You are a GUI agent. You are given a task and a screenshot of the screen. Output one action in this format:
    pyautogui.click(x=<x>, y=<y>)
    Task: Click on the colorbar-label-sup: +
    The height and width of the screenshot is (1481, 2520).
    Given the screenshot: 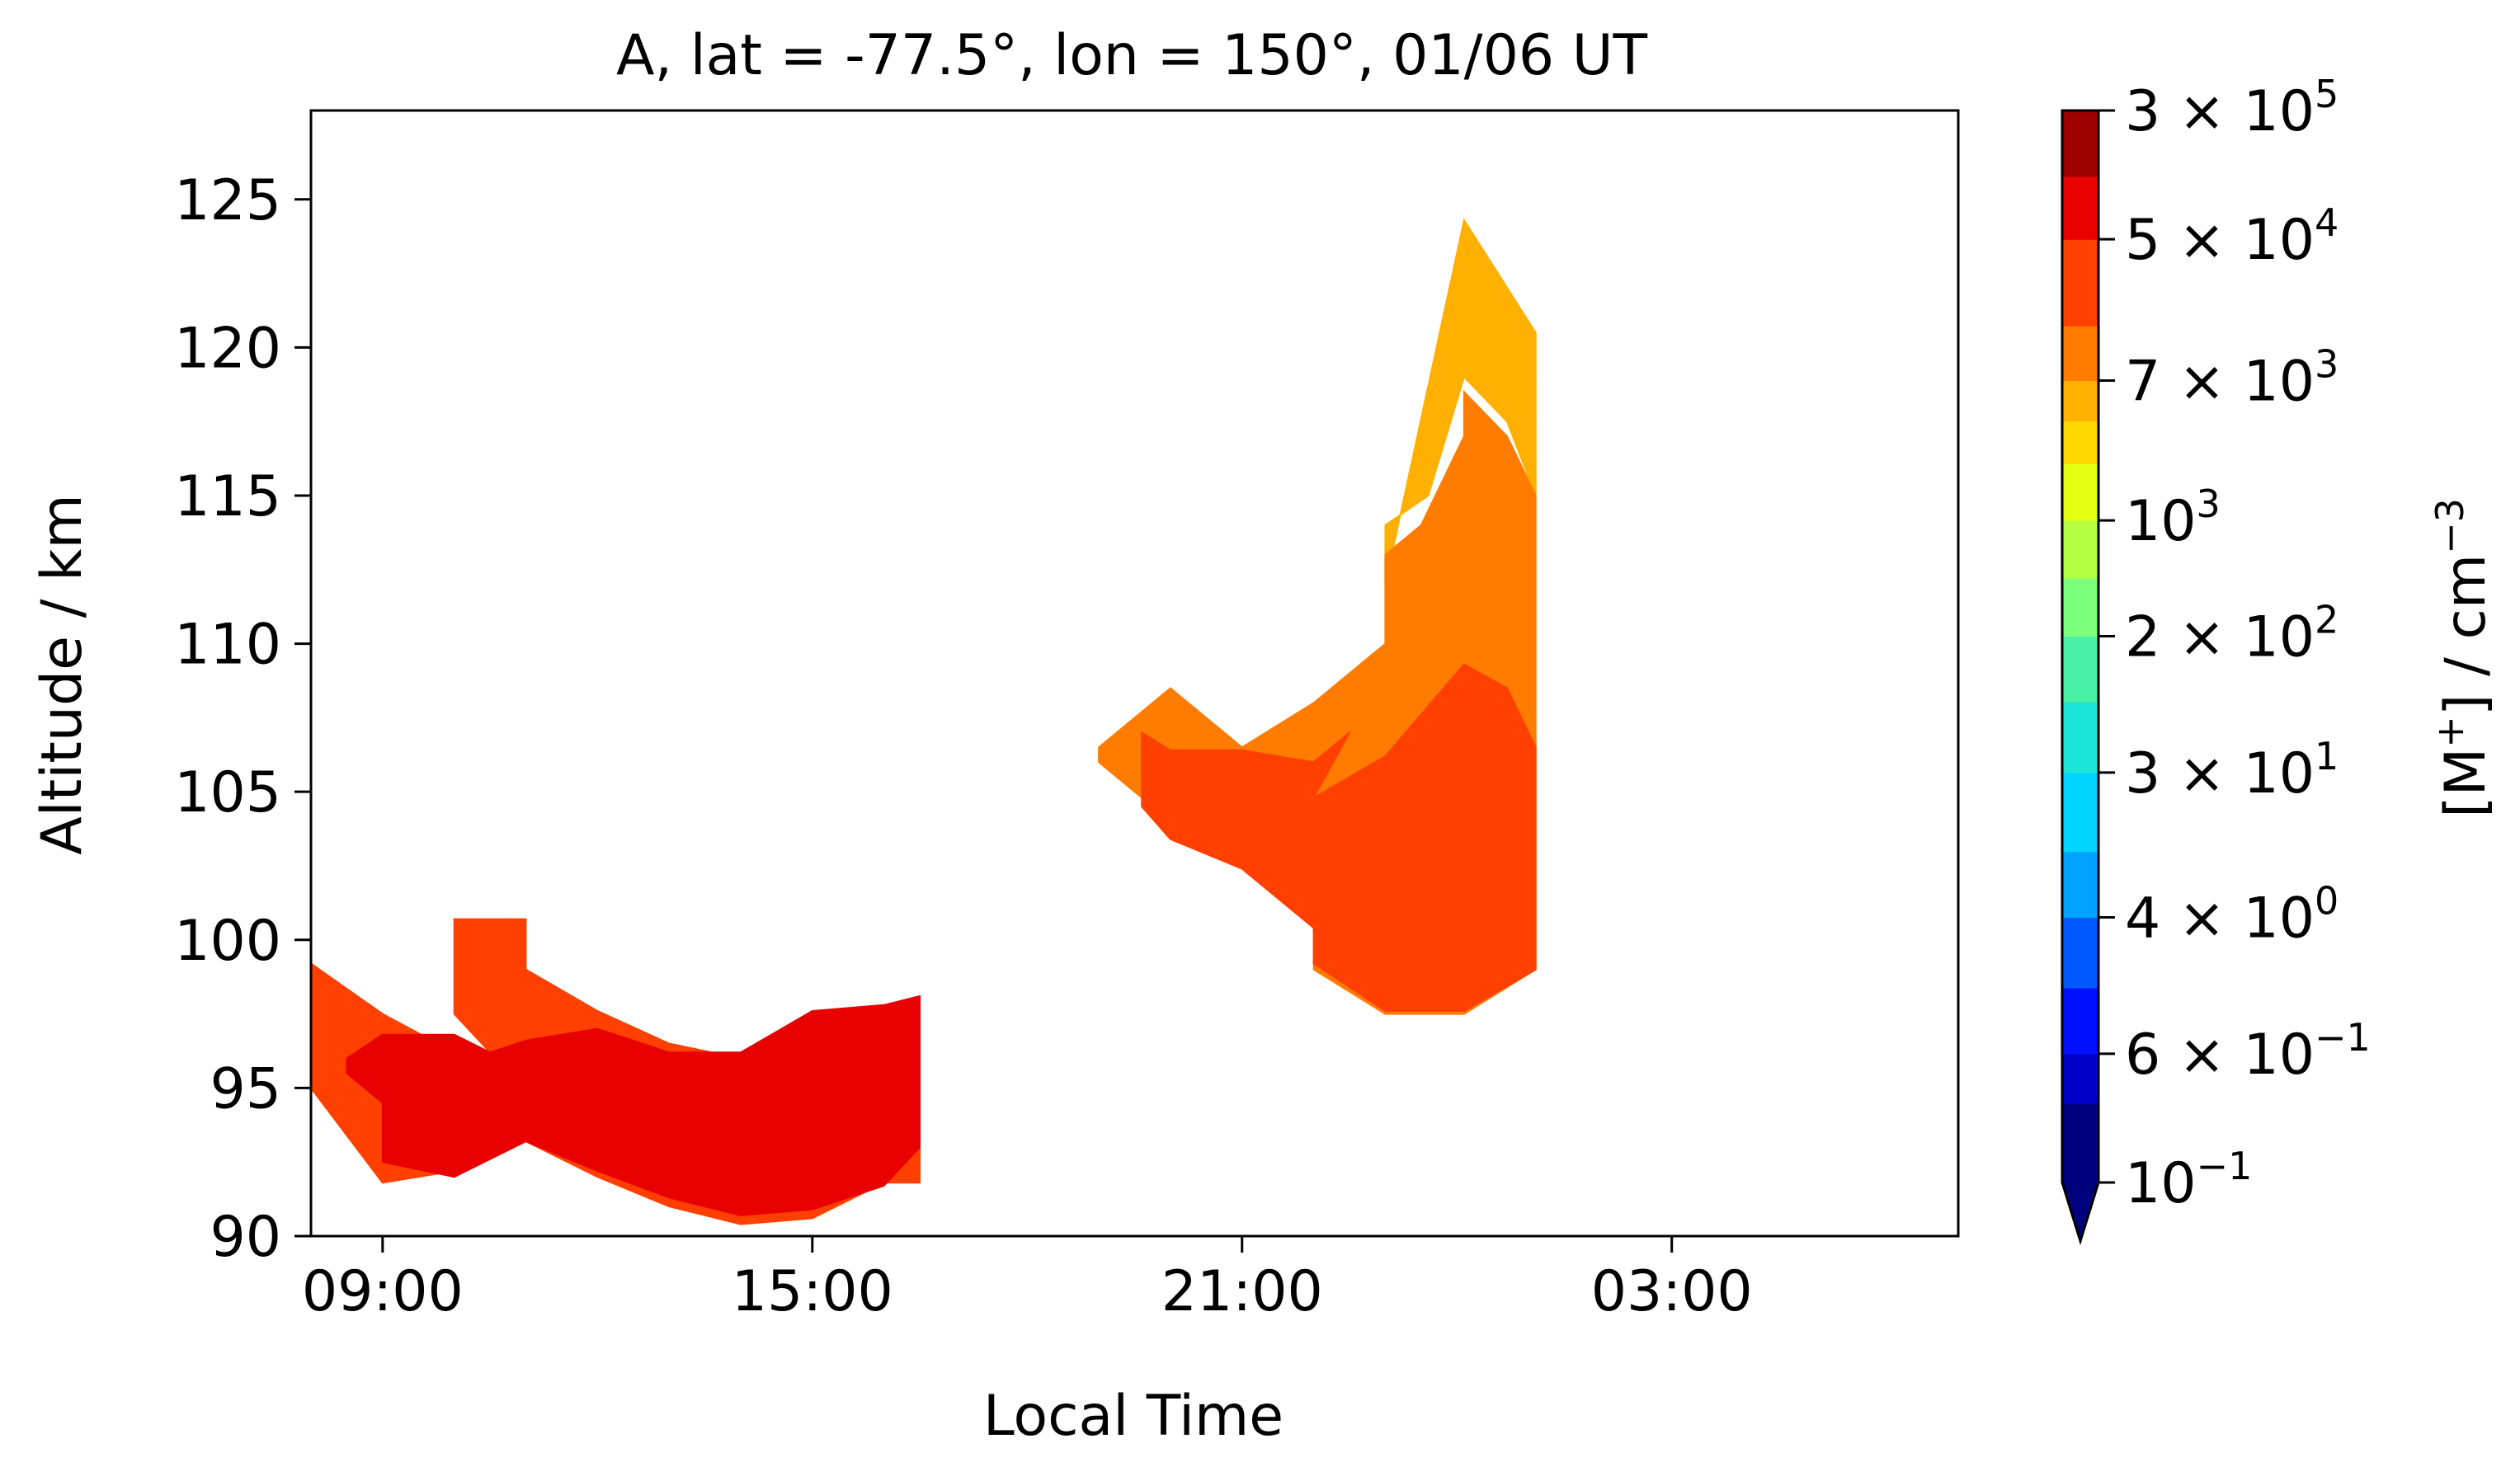 What is the action you would take?
    pyautogui.click(x=2450, y=732)
    